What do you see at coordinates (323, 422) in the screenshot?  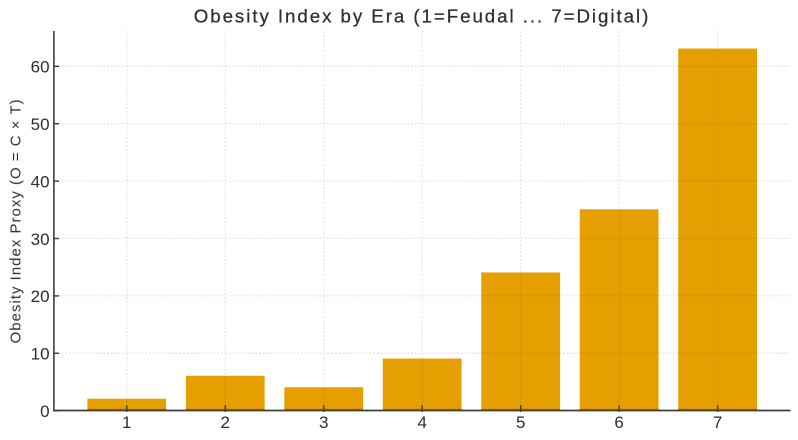 I see `svg-text: 3` at bounding box center [323, 422].